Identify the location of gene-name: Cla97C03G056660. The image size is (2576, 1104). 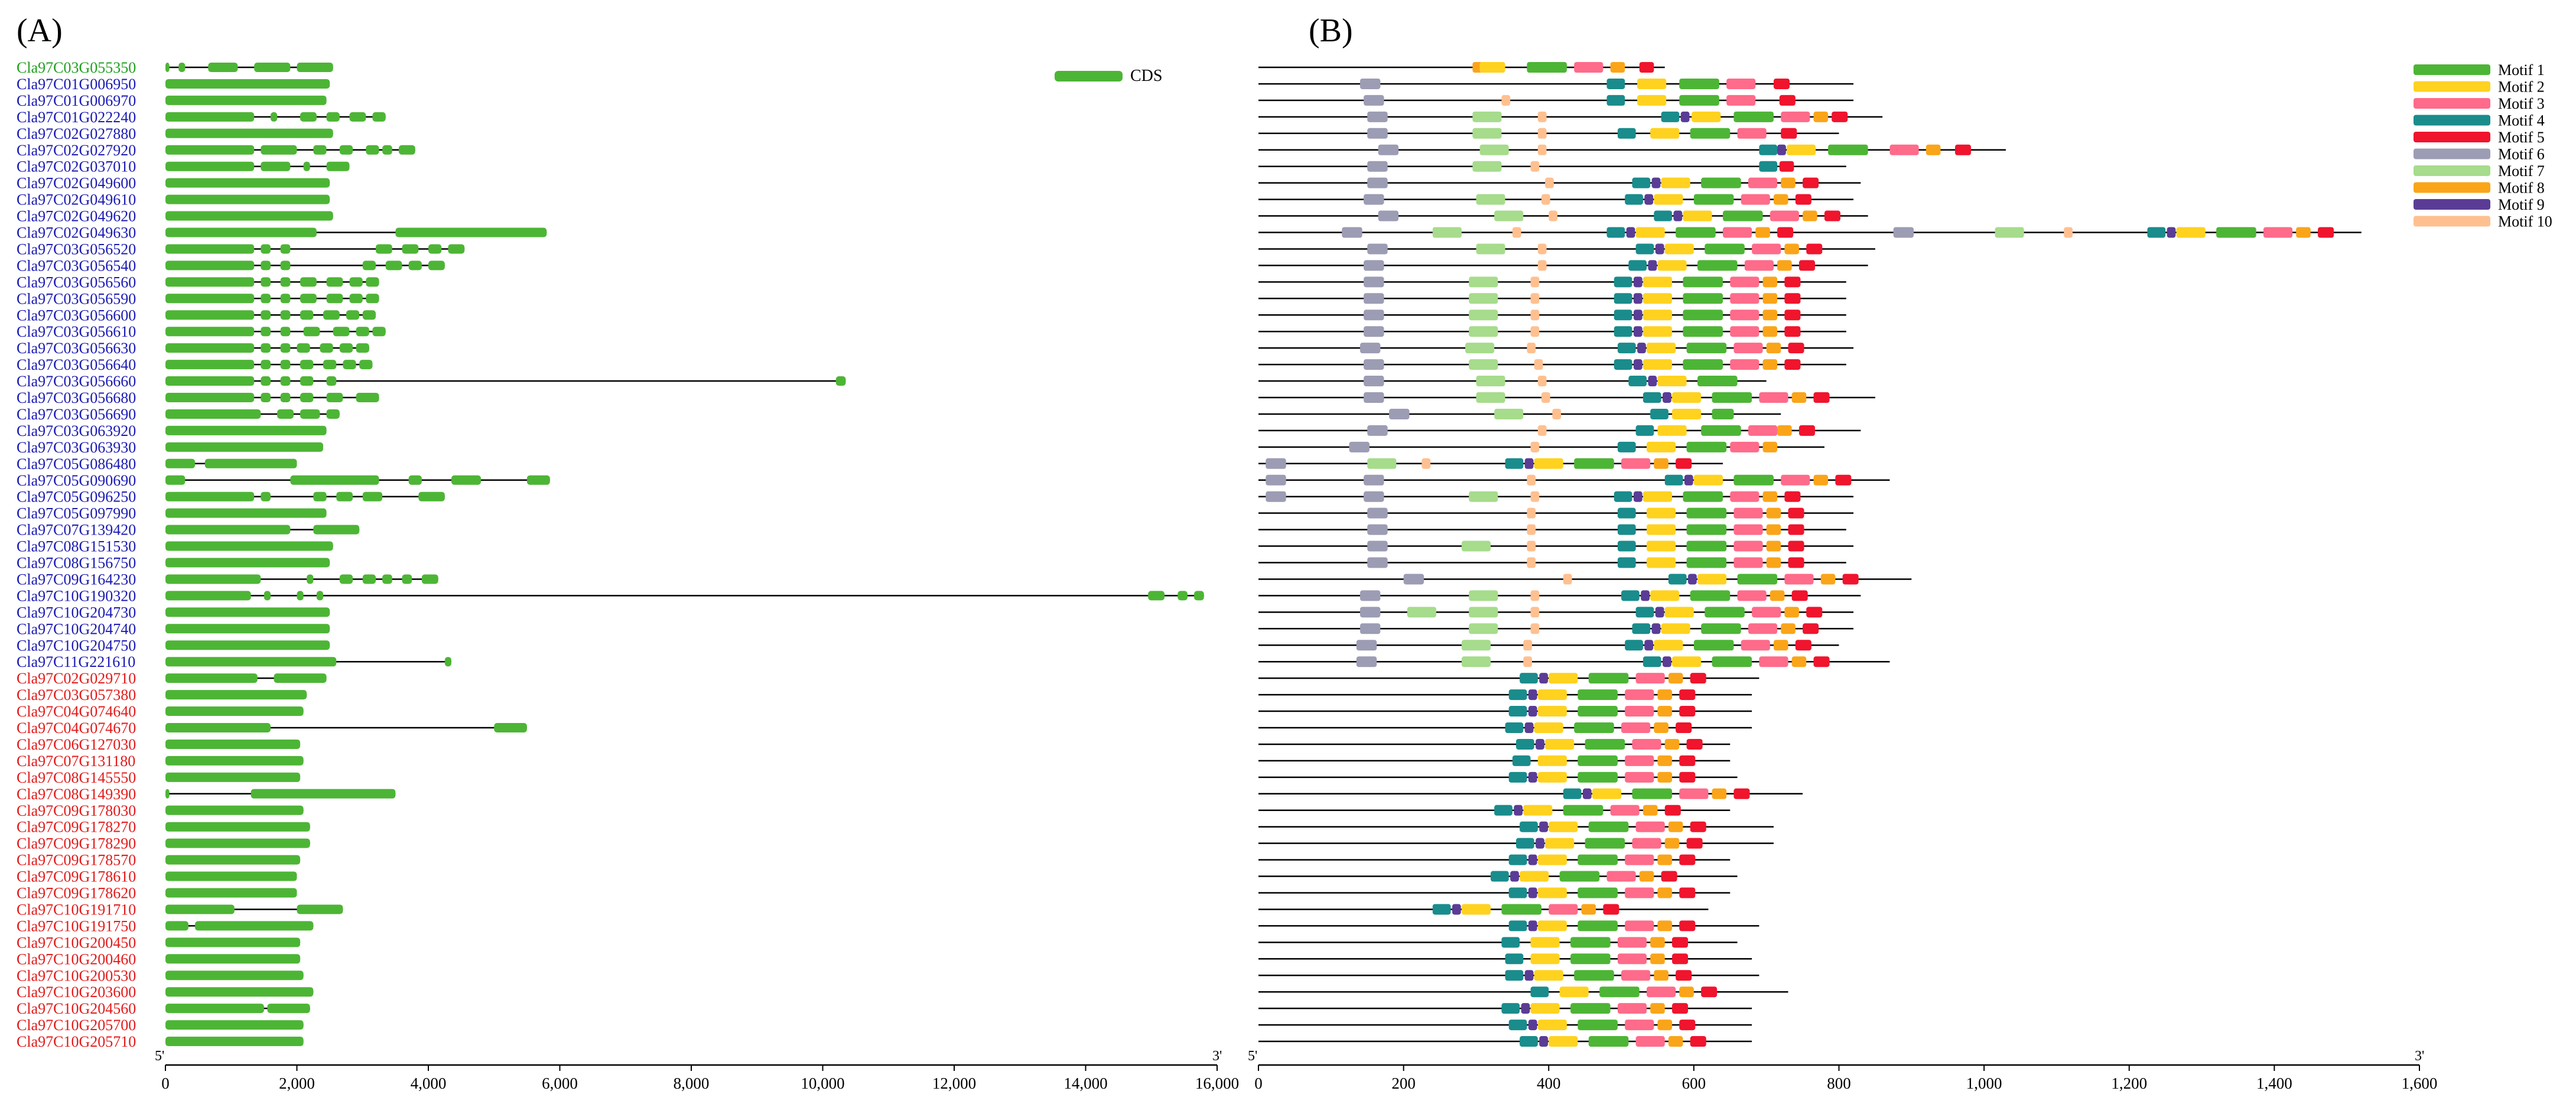
(76, 381).